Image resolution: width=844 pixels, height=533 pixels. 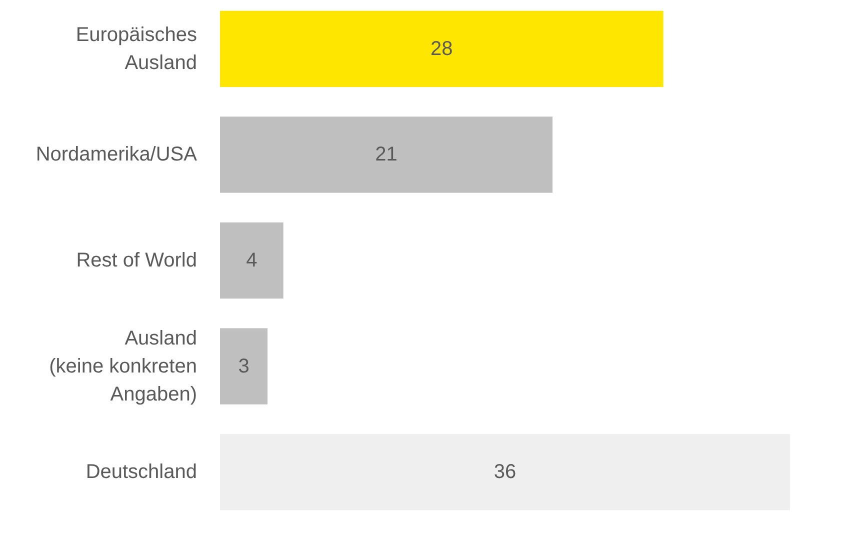 I want to click on data-label: 3, so click(x=244, y=366).